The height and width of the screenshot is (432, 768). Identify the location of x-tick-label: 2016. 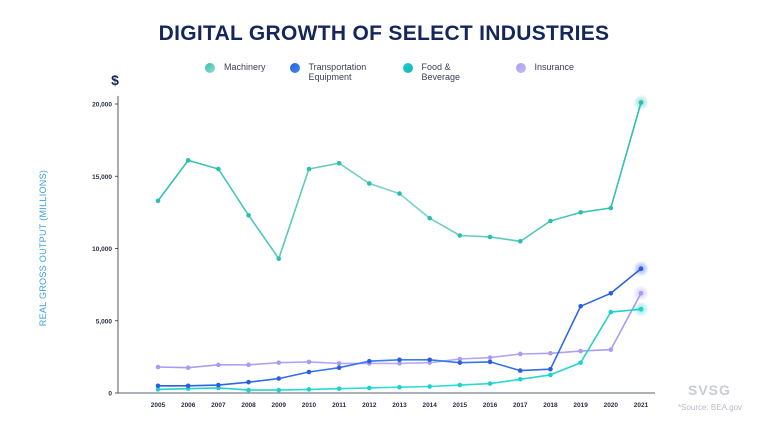
(490, 405).